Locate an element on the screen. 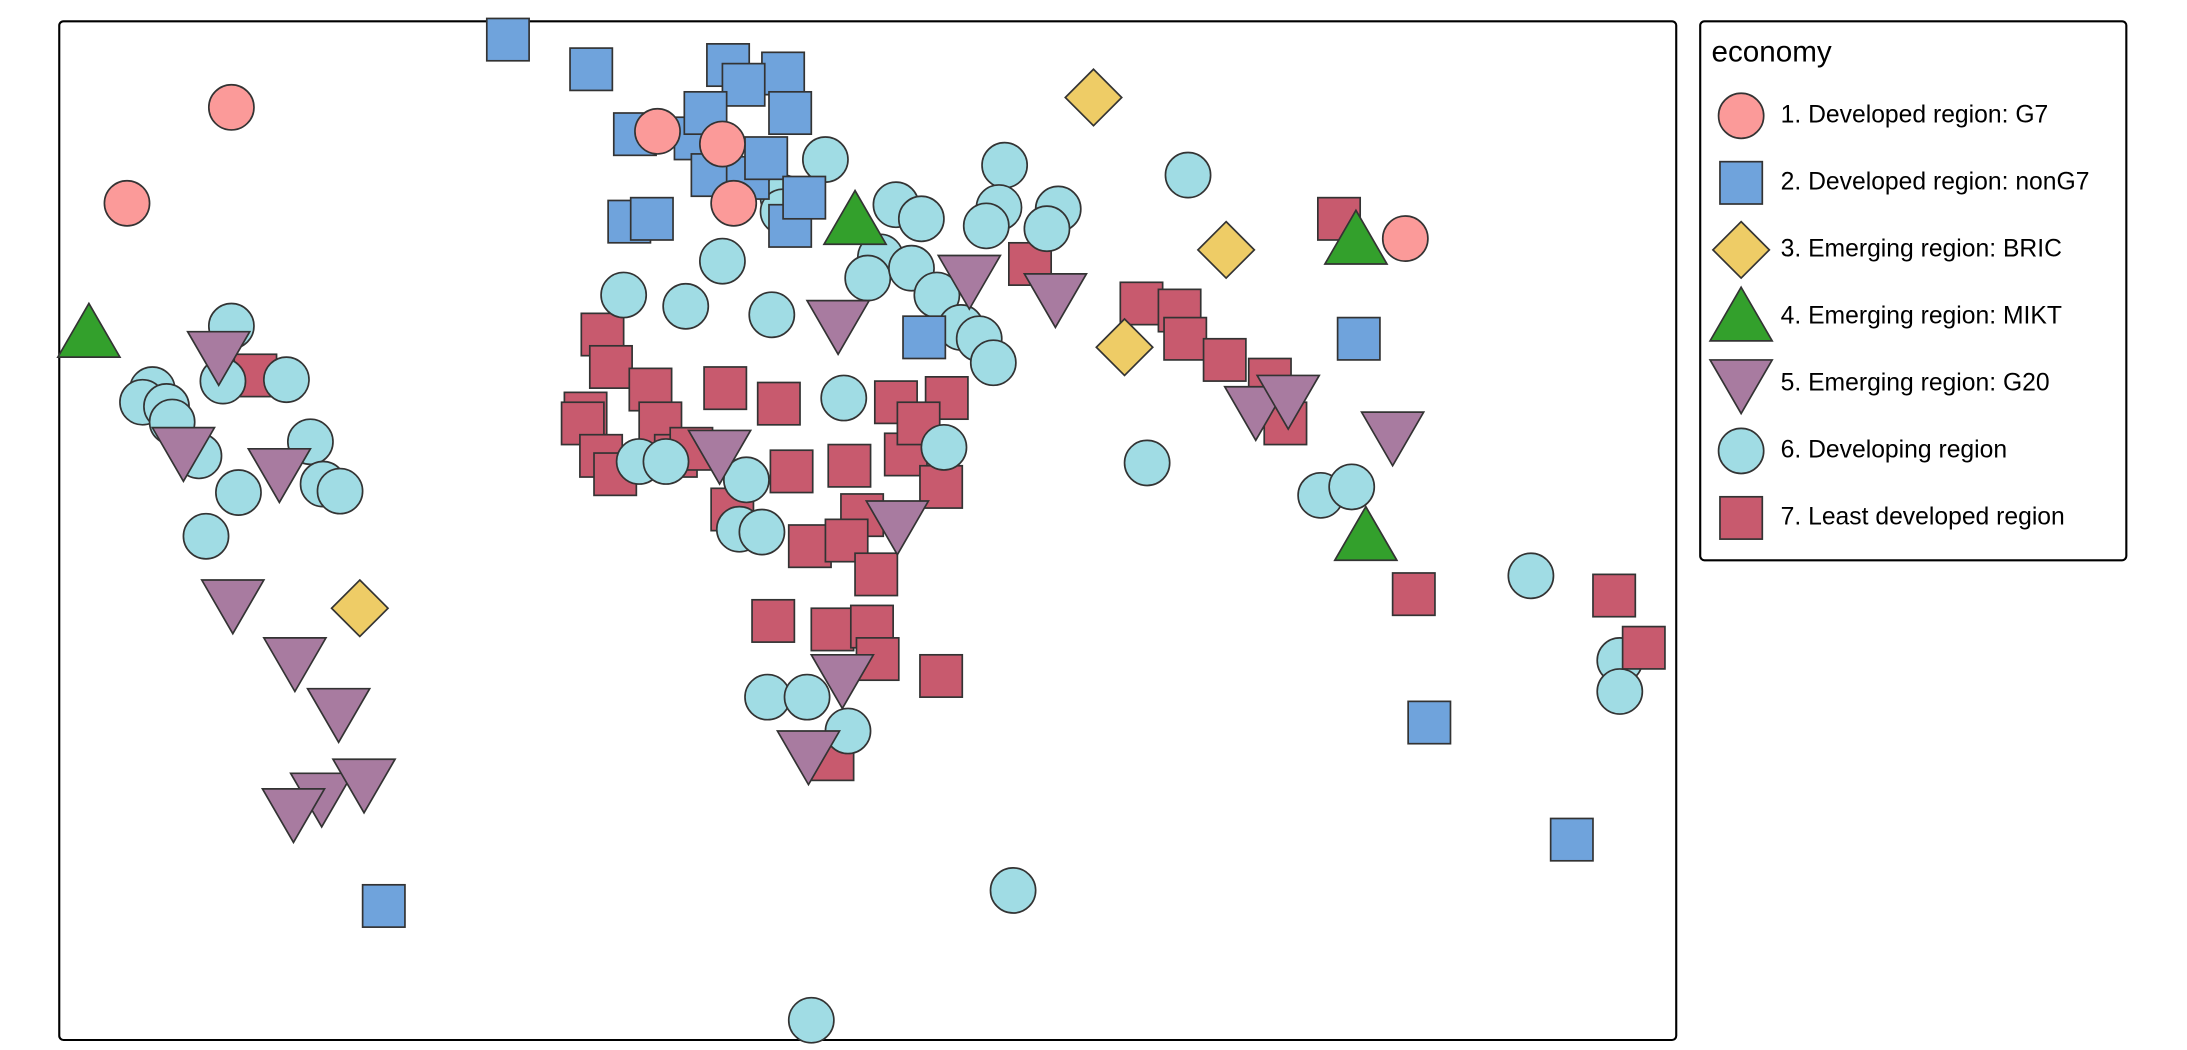  legend-label: 4. Emerging region: MIKT is located at coordinates (1921, 315).